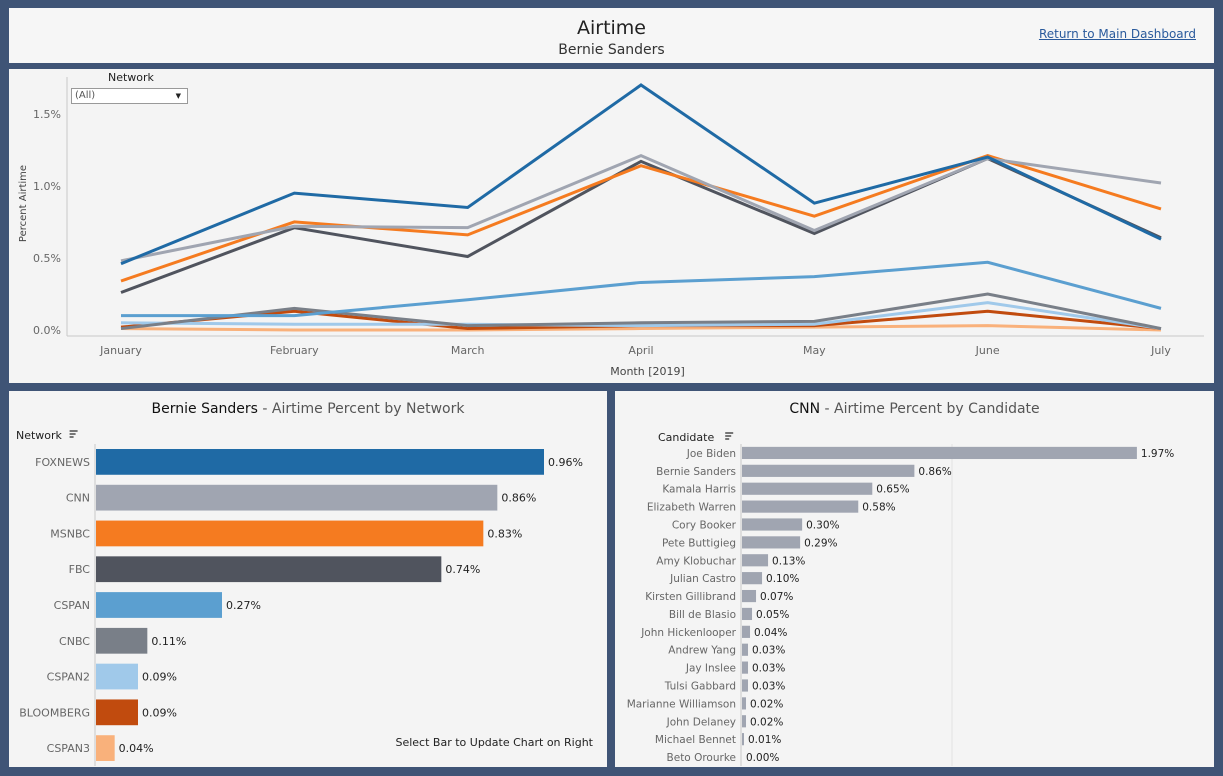  I want to click on bar-value-label: 0.09%, so click(159, 677).